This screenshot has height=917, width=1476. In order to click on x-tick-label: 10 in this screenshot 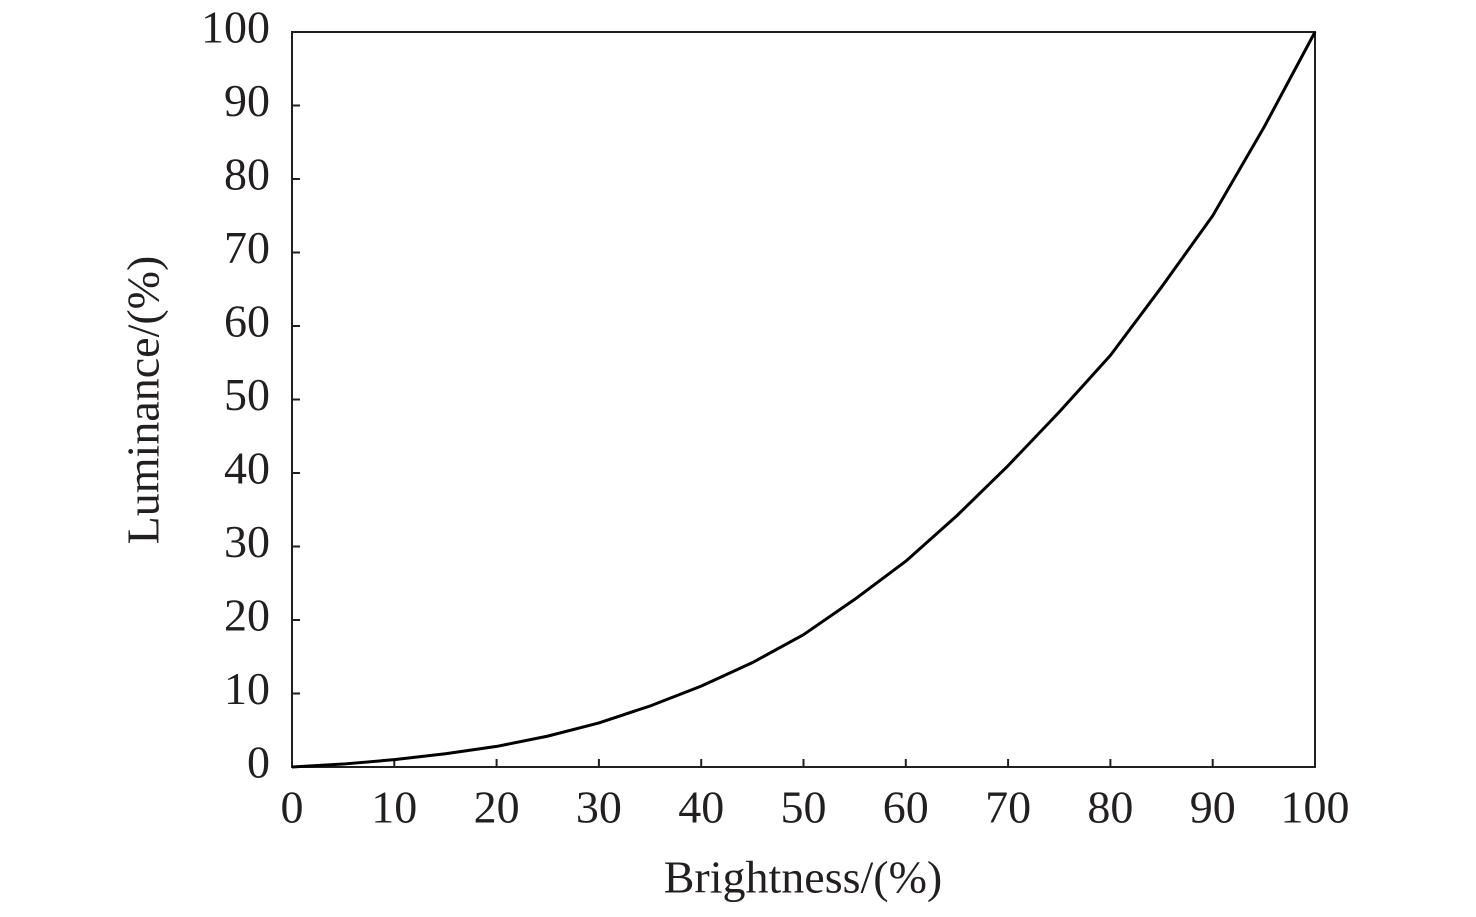, I will do `click(394, 807)`.